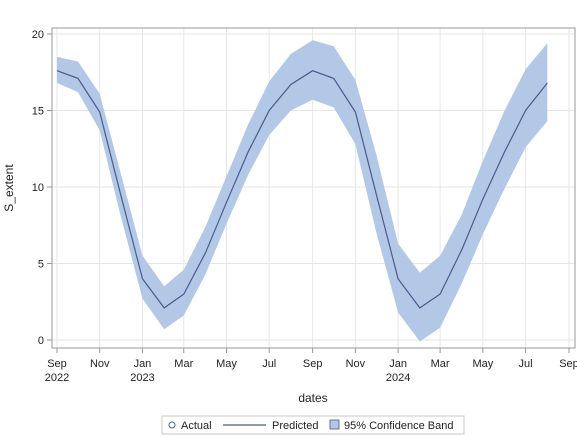 The height and width of the screenshot is (437, 577). I want to click on legend: Actual Predicted 95% Confidence Band, so click(313, 425).